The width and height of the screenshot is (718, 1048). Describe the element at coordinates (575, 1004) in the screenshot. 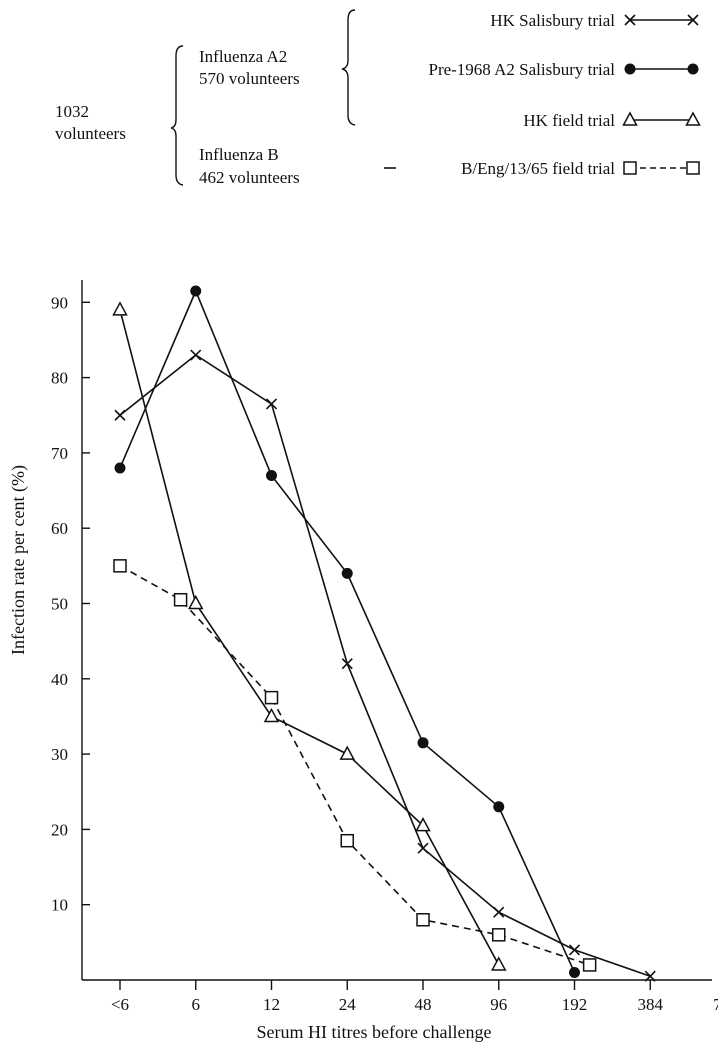

I see `x-tick-label: 192` at that location.